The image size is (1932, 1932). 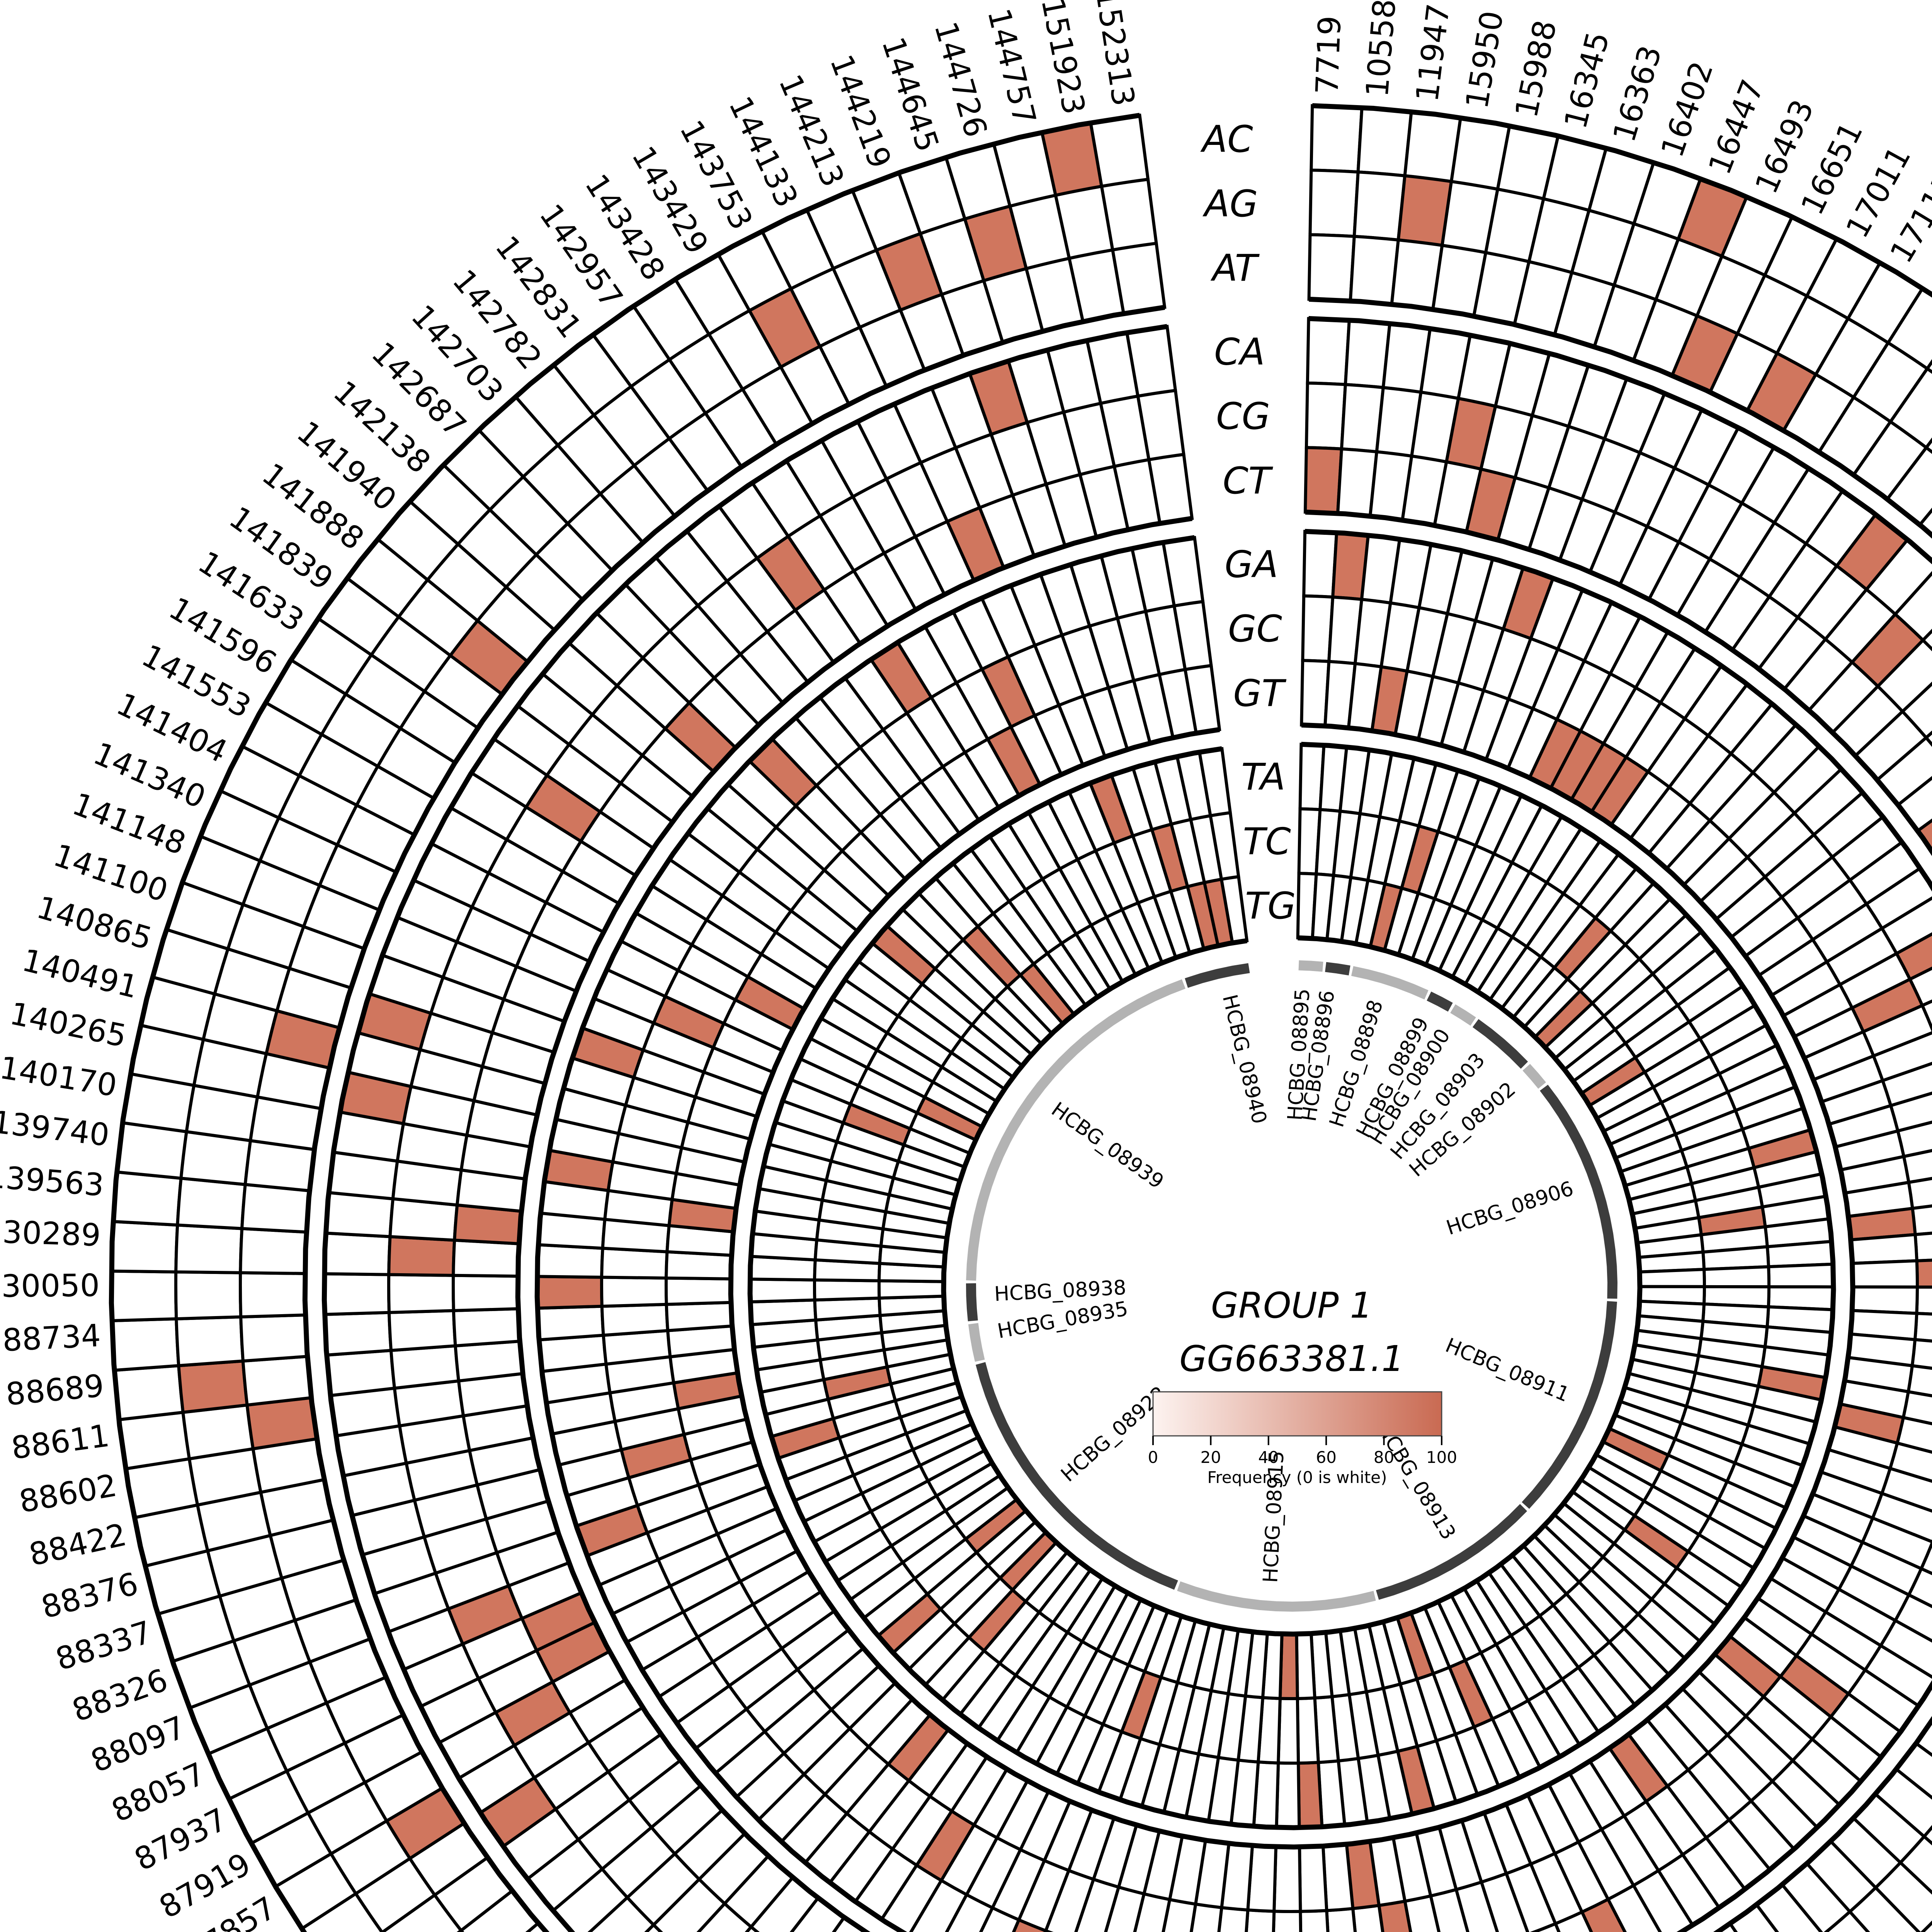 What do you see at coordinates (1235, 268) in the screenshot?
I see `ring-label: AT` at bounding box center [1235, 268].